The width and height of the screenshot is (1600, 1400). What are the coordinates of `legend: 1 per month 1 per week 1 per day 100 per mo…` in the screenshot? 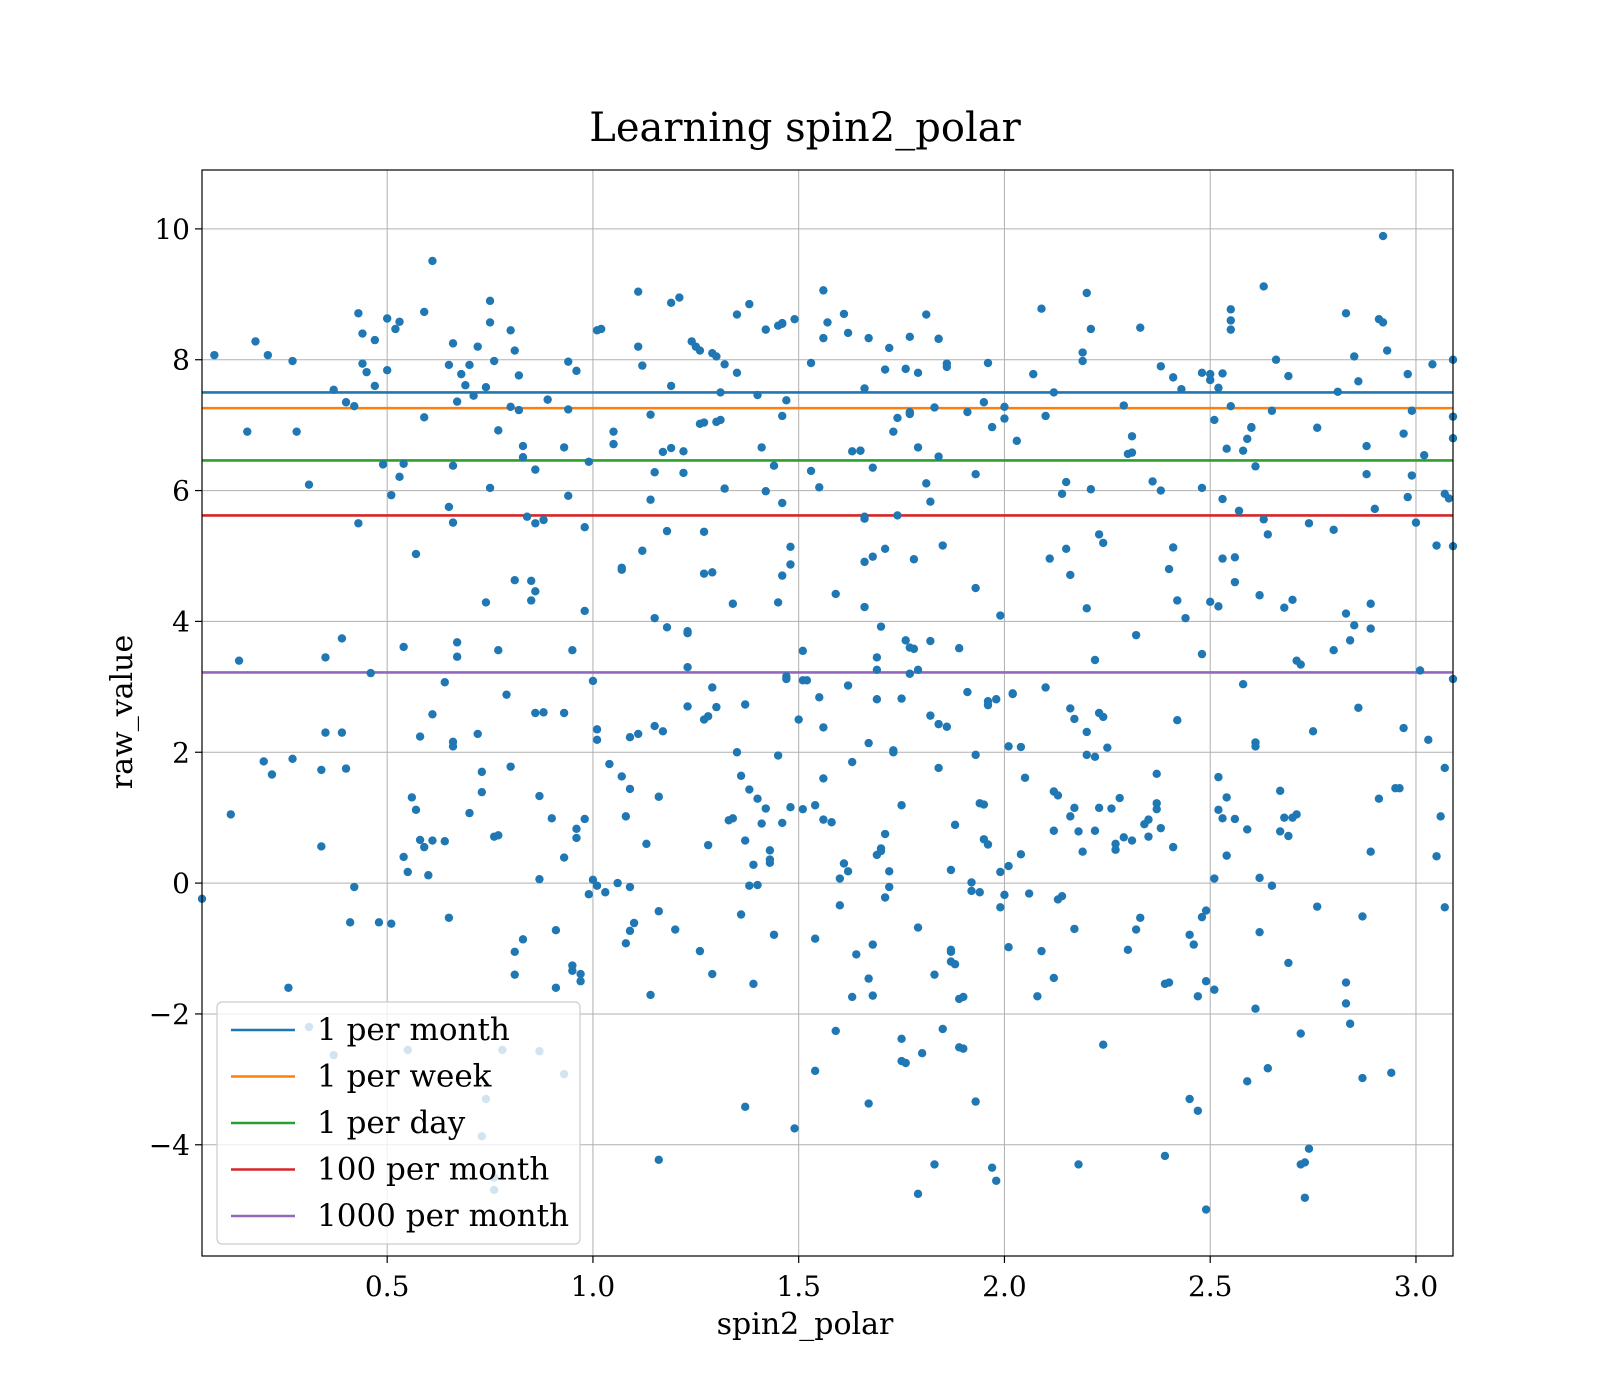 It's located at (398, 1123).